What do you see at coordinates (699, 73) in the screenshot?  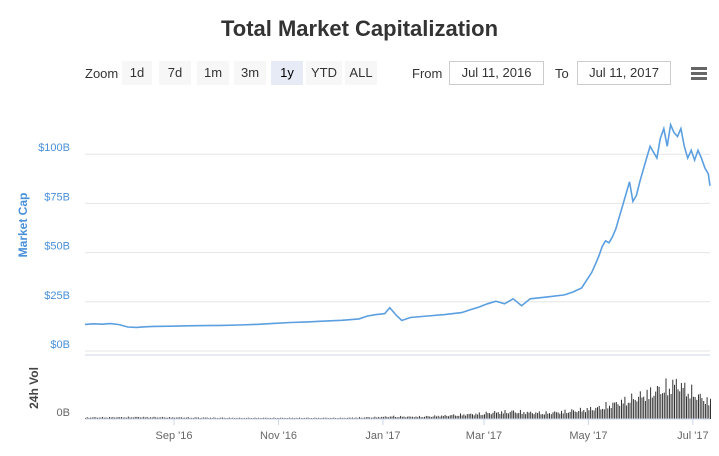 I see `hamburger-menu-icon` at bounding box center [699, 73].